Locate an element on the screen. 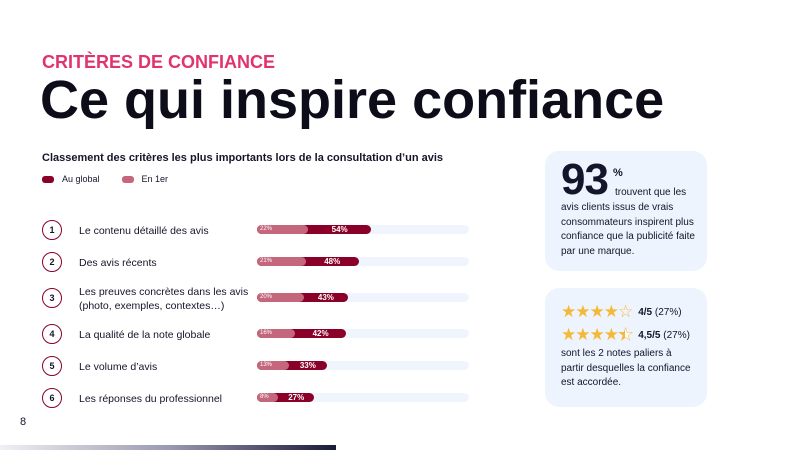 This screenshot has width=800, height=450. criterion-label: Le volume d’avis is located at coordinates (118, 367).